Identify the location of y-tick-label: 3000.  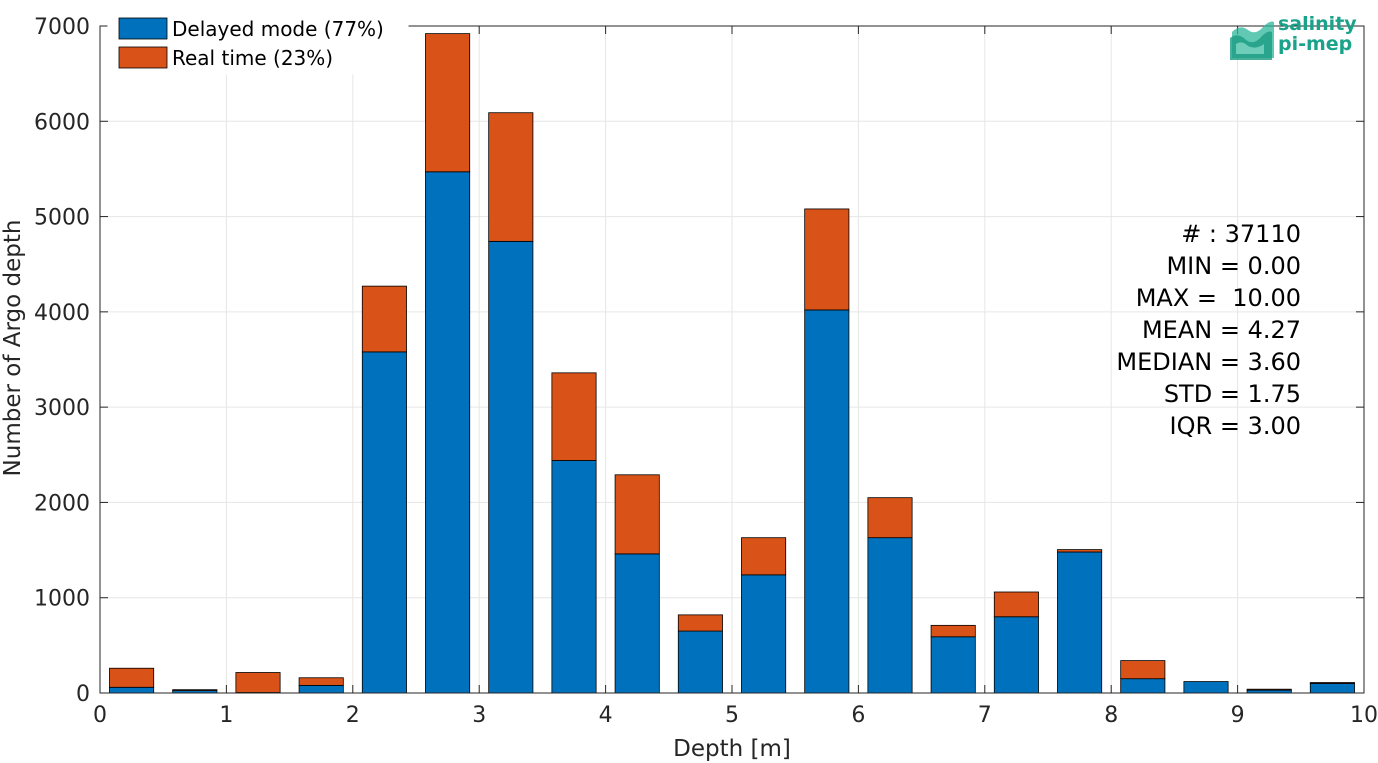
(62, 408).